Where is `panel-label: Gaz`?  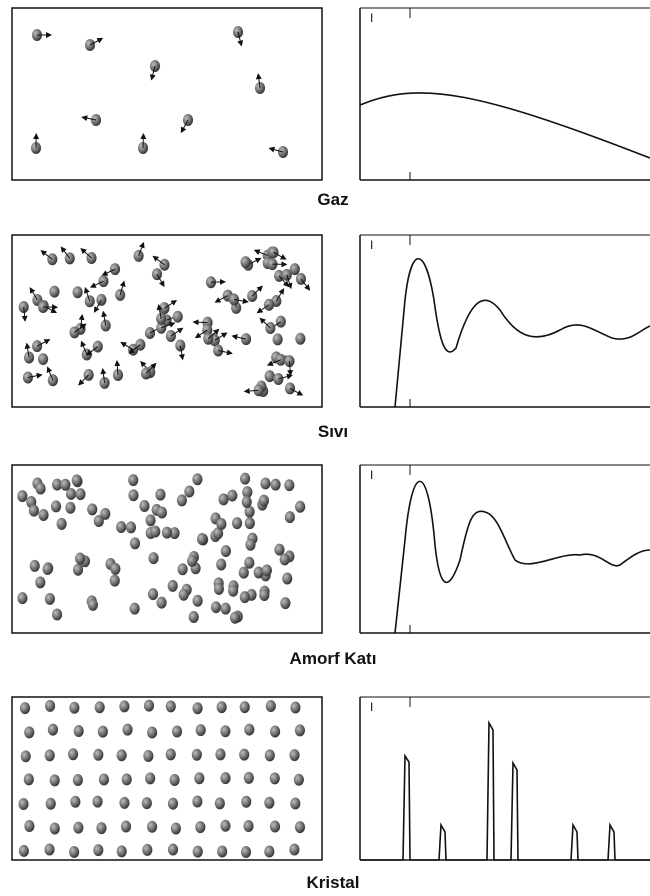 panel-label: Gaz is located at coordinates (332, 199).